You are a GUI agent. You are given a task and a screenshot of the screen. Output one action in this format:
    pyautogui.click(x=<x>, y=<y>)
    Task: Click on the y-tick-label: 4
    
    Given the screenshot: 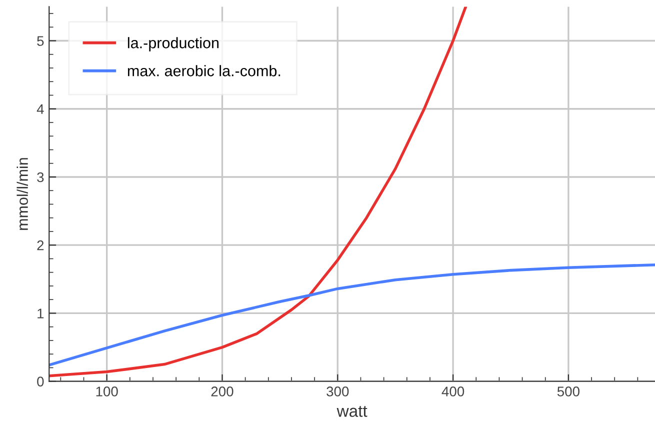 What is the action you would take?
    pyautogui.click(x=40, y=109)
    